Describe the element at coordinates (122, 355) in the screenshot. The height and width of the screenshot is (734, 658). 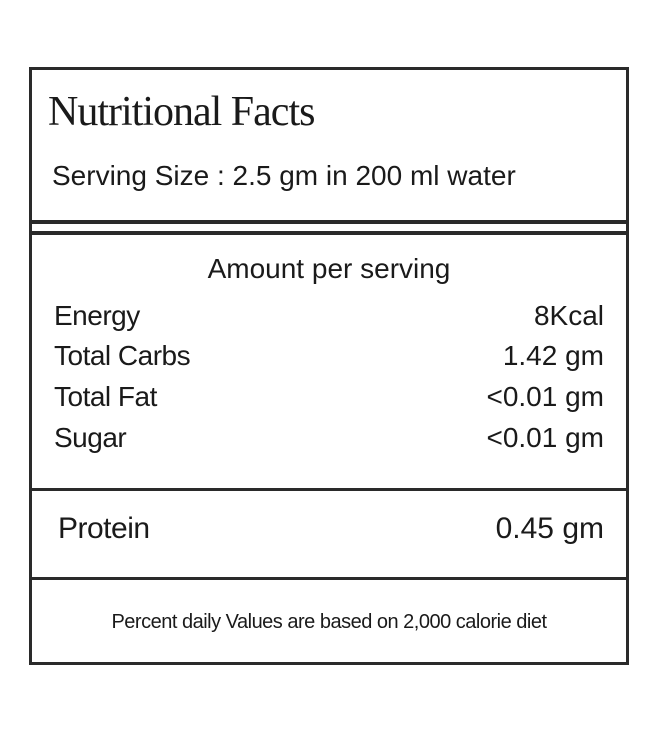
I see `nutrient-name: Total Carbs` at that location.